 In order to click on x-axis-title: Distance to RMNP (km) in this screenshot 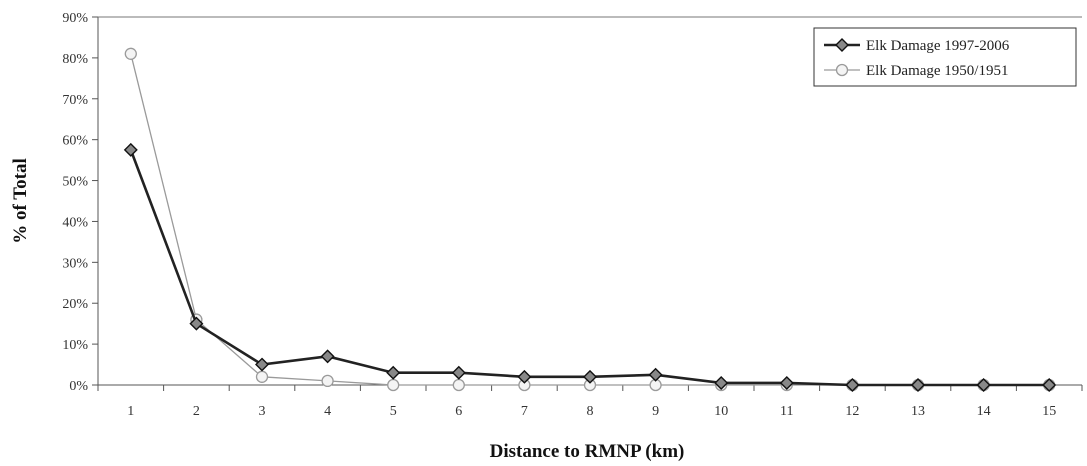, I will do `click(587, 451)`.